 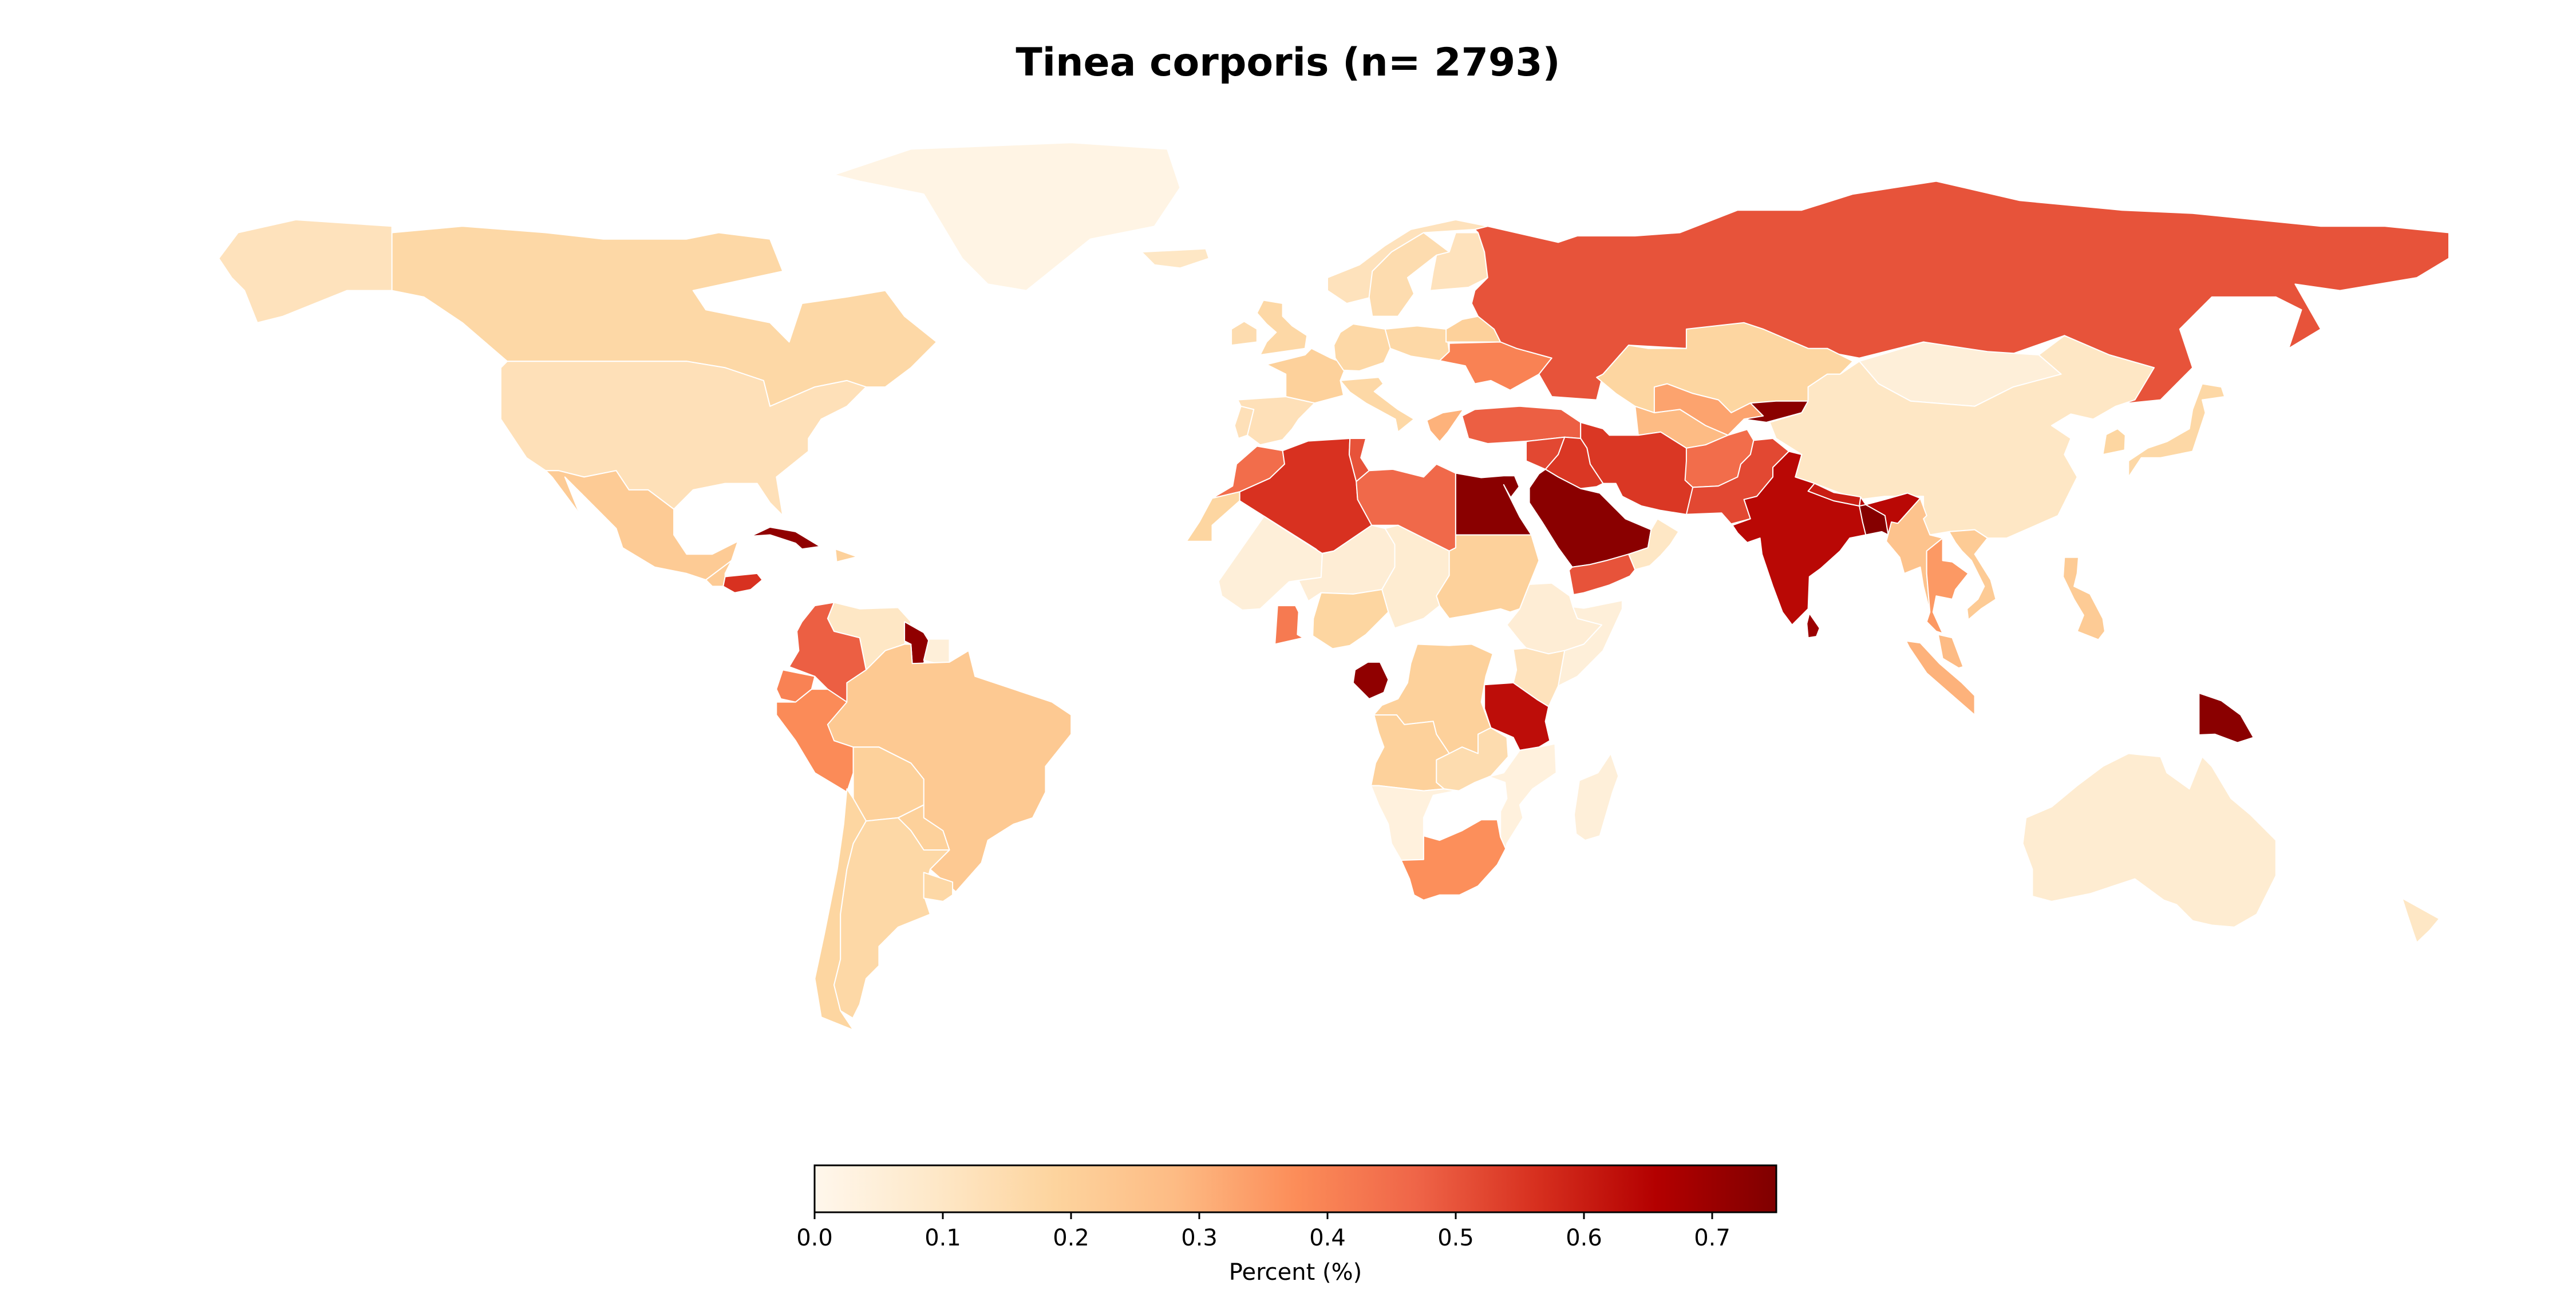 I want to click on country-western-sahara, so click(x=1213, y=516).